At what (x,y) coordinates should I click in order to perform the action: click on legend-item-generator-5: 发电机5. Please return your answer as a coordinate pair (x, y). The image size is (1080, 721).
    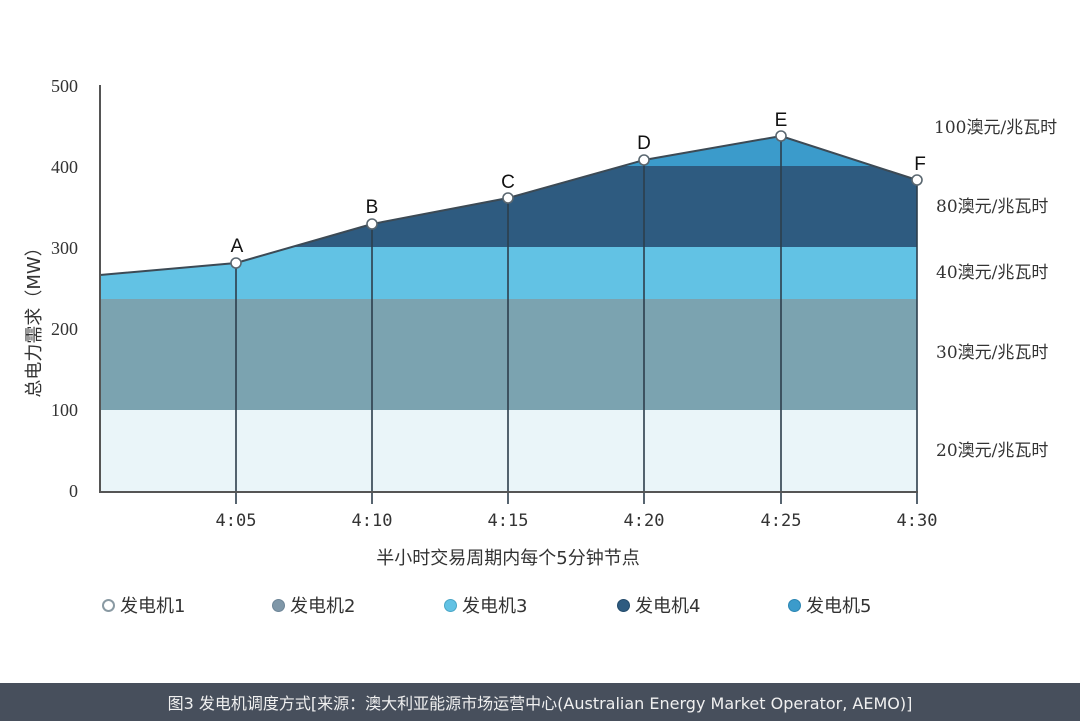
    Looking at the image, I should click on (829, 605).